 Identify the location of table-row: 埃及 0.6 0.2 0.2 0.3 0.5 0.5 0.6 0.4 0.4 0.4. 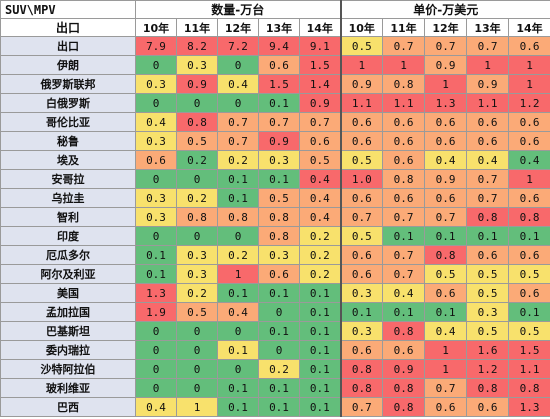
(275, 160).